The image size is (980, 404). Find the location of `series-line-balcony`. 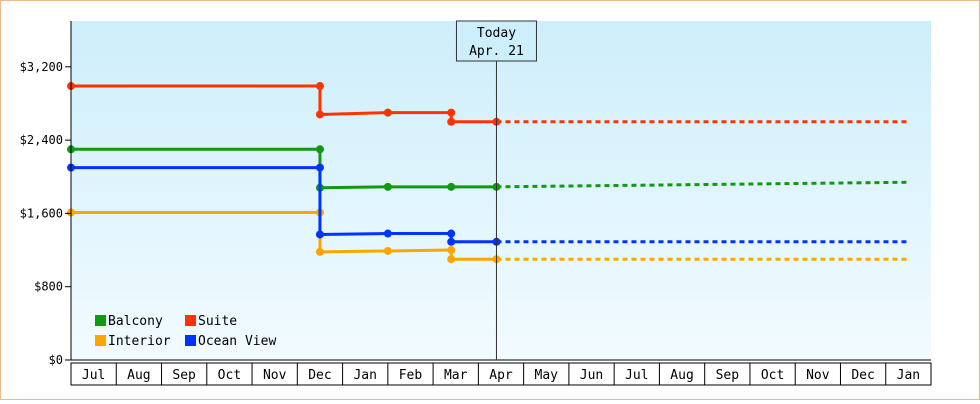

series-line-balcony is located at coordinates (284, 168).